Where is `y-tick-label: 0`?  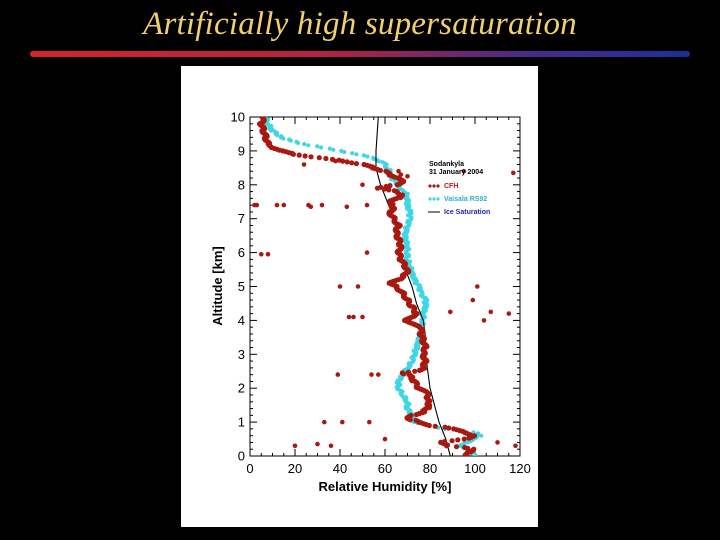
y-tick-label: 0 is located at coordinates (241, 456).